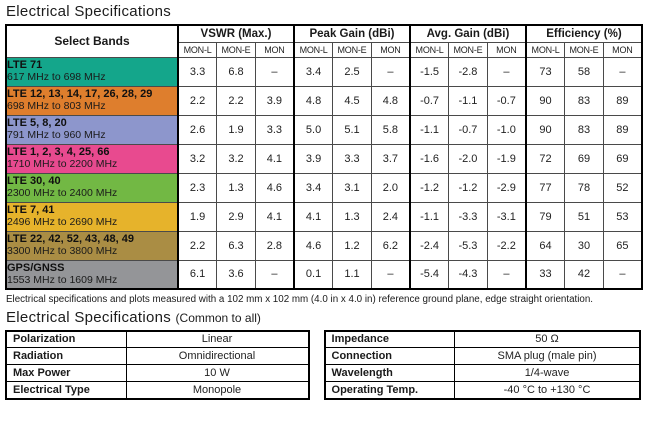  What do you see at coordinates (62, 221) in the screenshot?
I see `band-frequency-range: 2496 MHz to 2690 MHz` at bounding box center [62, 221].